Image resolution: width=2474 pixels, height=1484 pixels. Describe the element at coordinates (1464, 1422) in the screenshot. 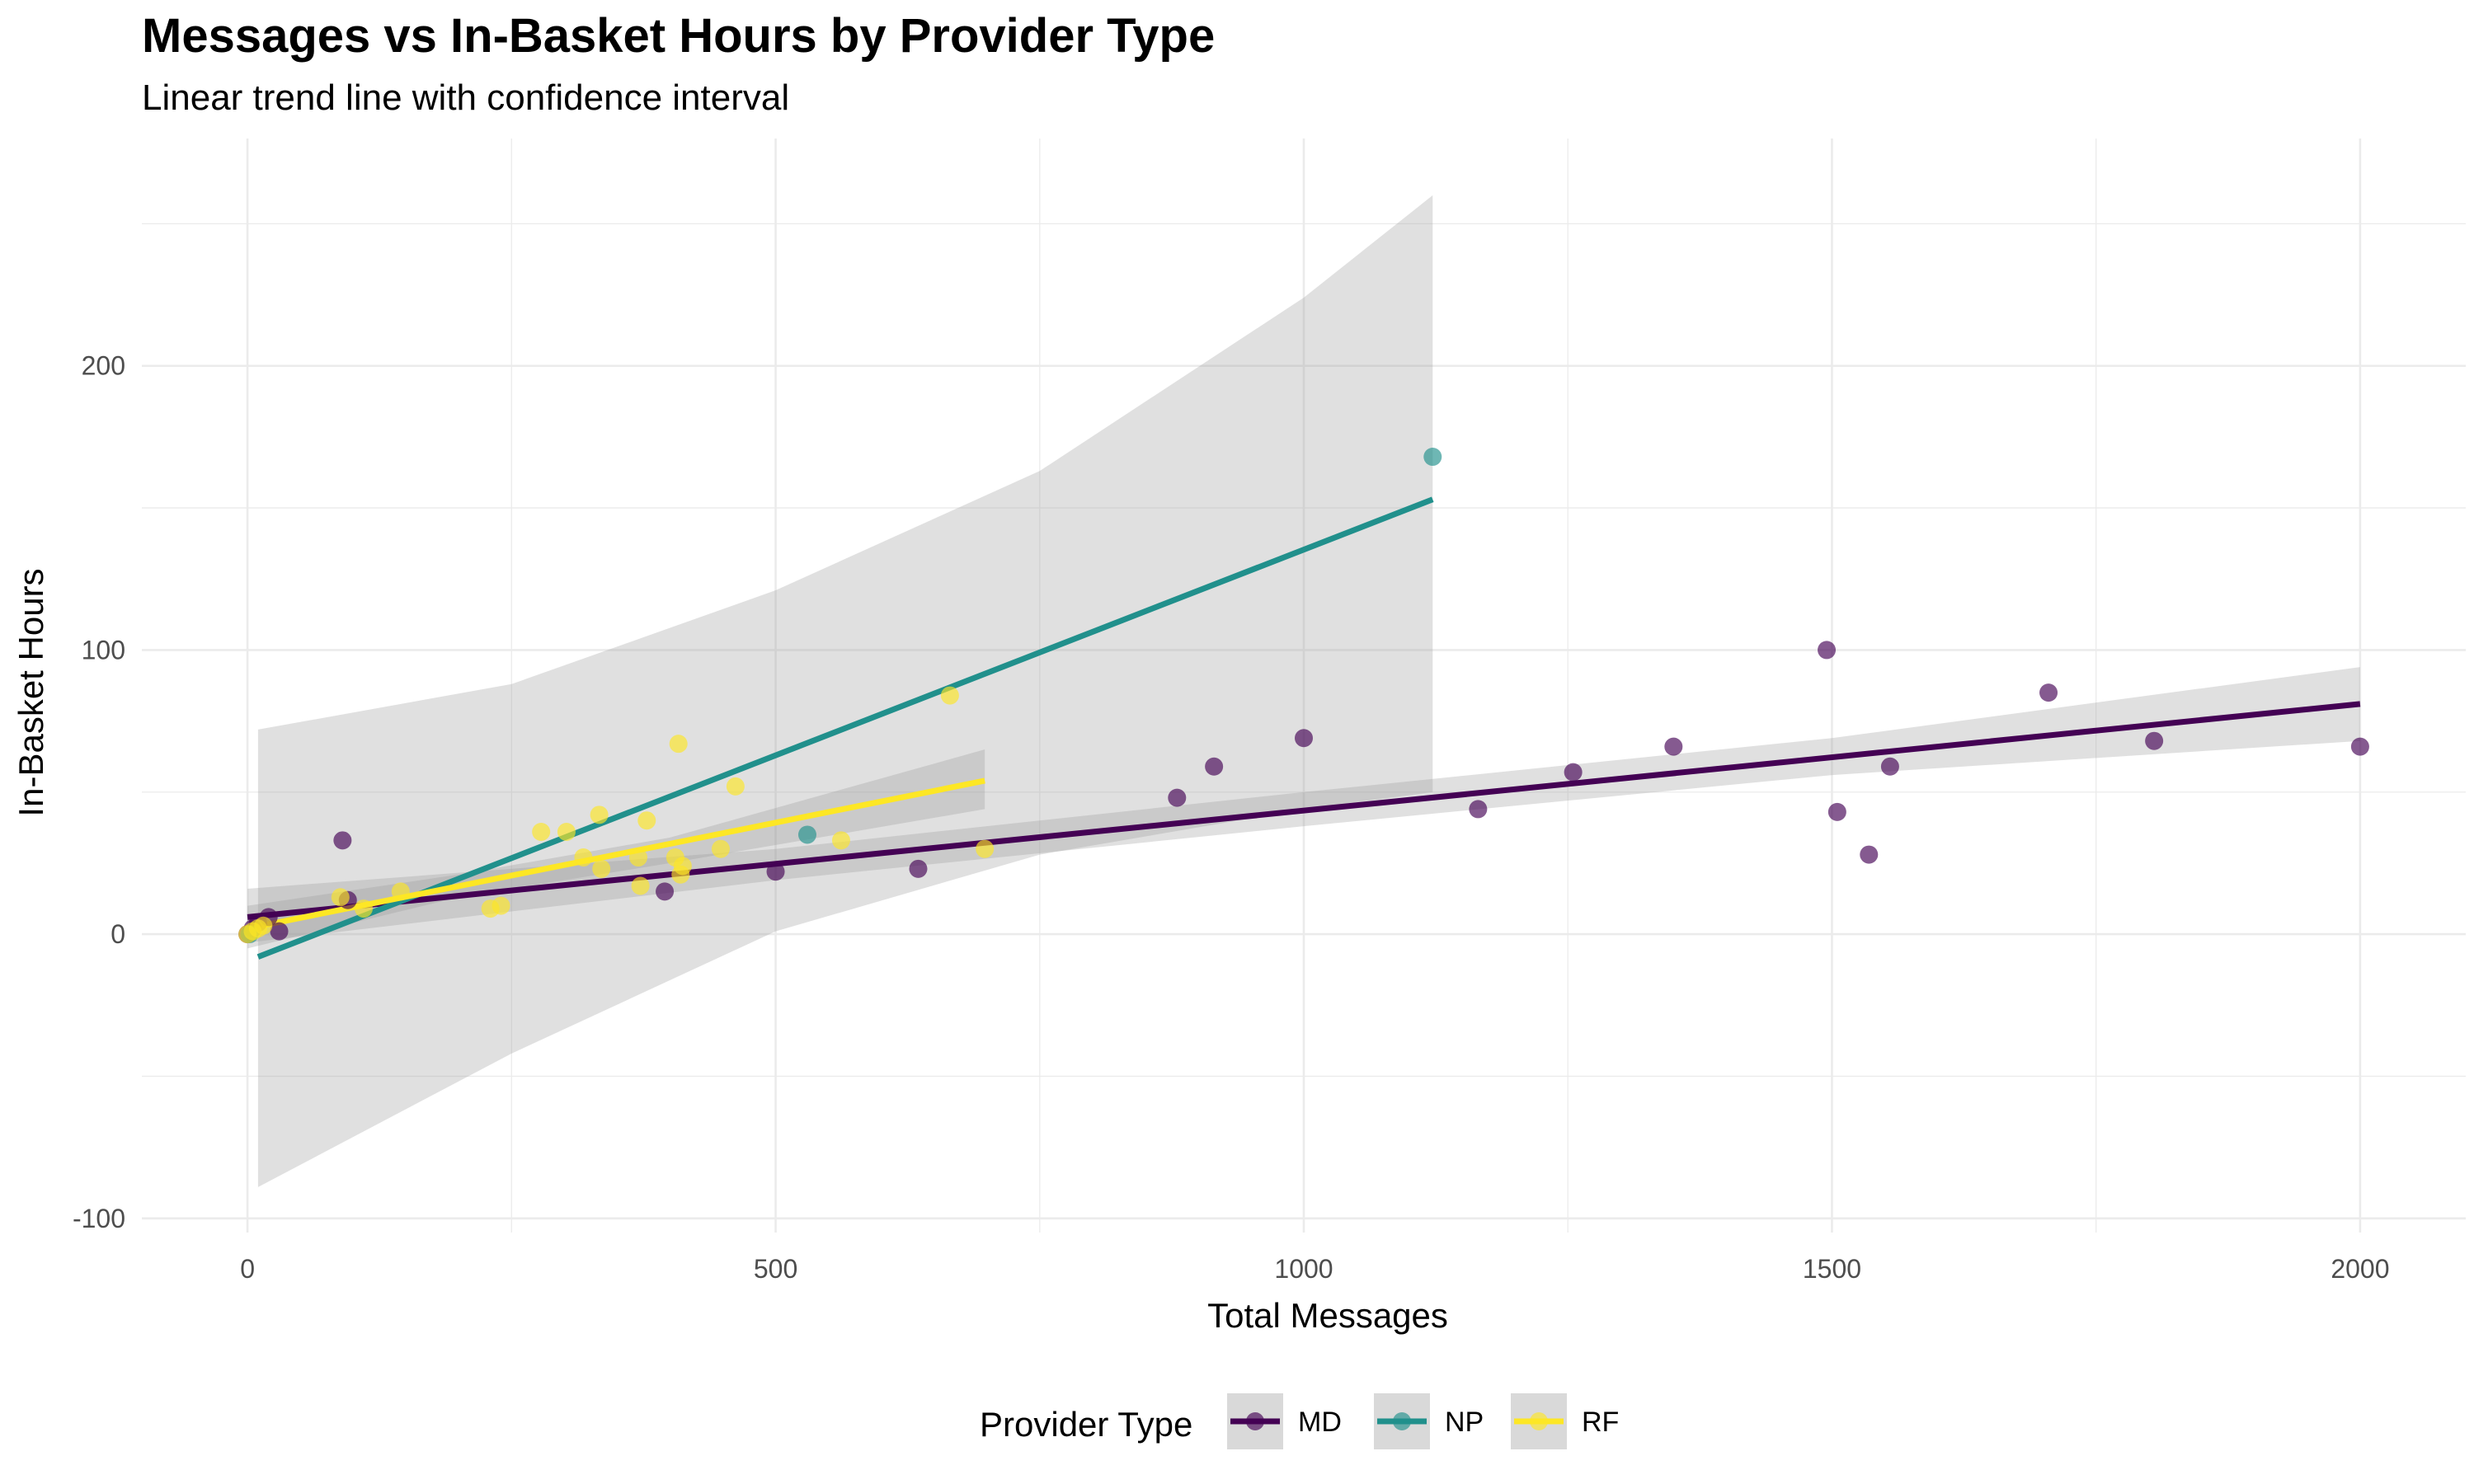

I see `legend-label: NP` at that location.